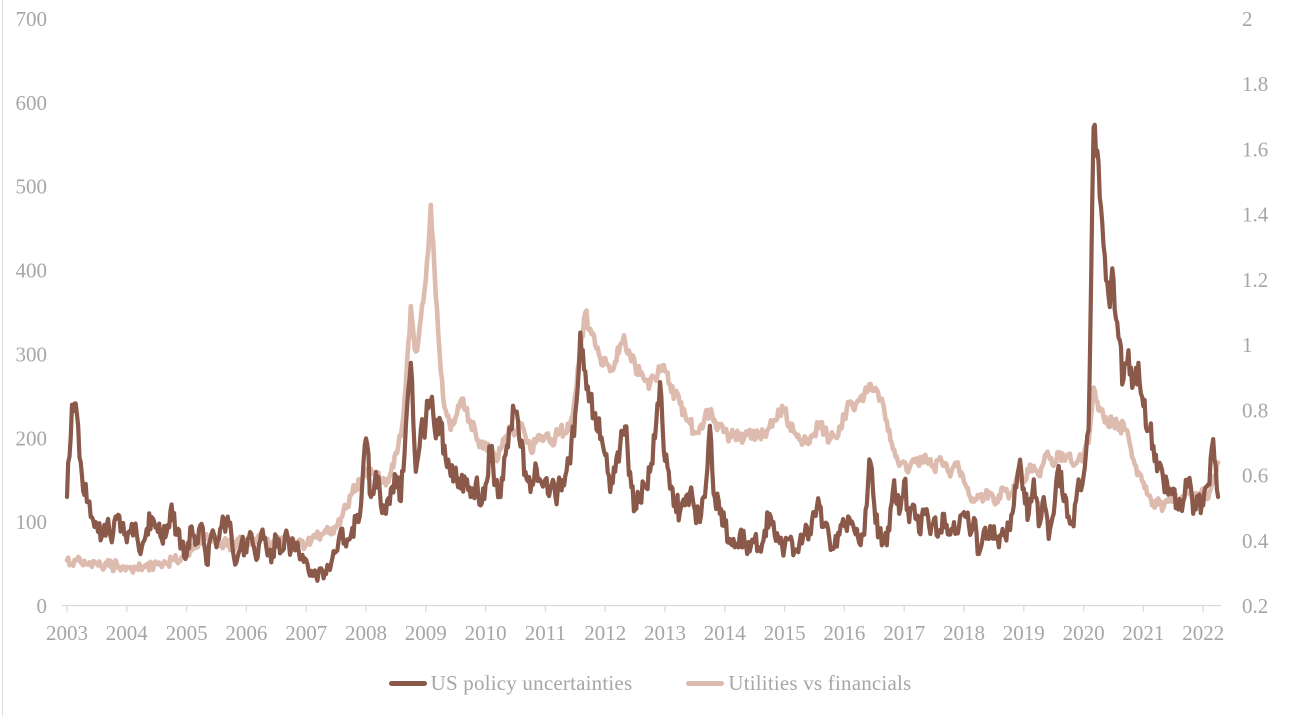 This screenshot has width=1300, height=721. What do you see at coordinates (1084, 633) in the screenshot?
I see `x-axis-tick-label: 2020` at bounding box center [1084, 633].